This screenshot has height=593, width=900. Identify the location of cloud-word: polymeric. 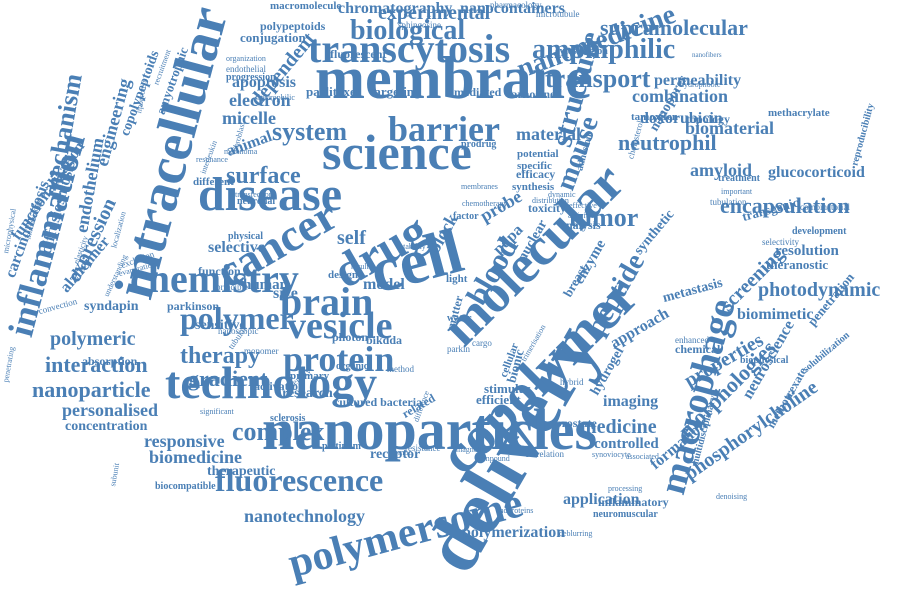
(93, 338).